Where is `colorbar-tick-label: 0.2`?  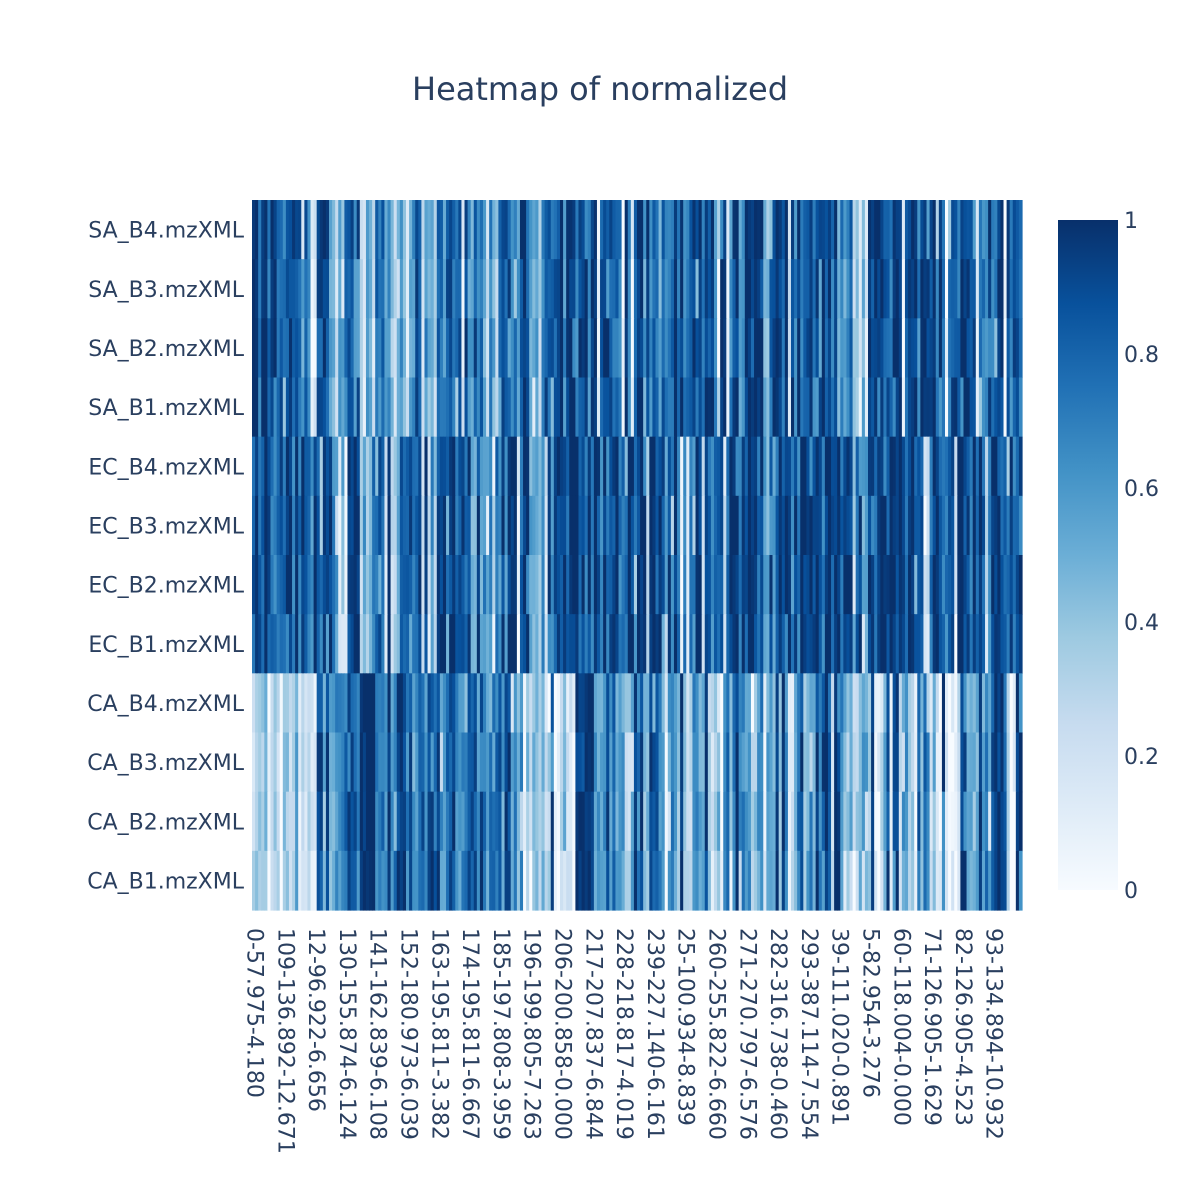 colorbar-tick-label: 0.2 is located at coordinates (1141, 757).